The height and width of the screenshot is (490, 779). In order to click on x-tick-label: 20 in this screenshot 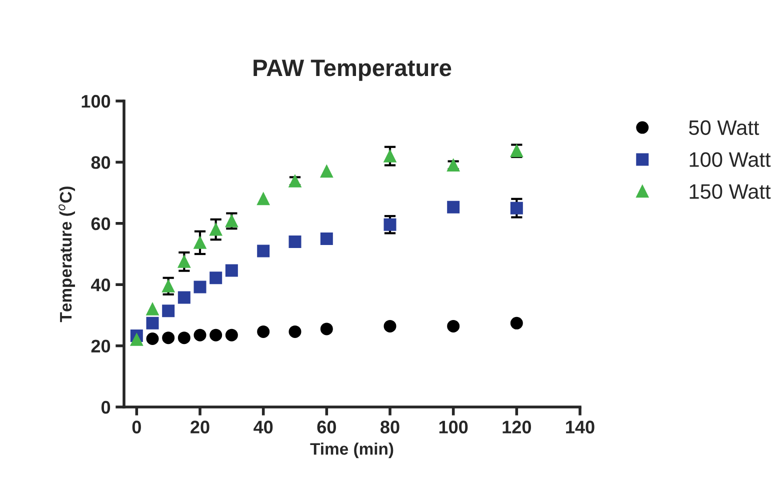, I will do `click(200, 427)`.